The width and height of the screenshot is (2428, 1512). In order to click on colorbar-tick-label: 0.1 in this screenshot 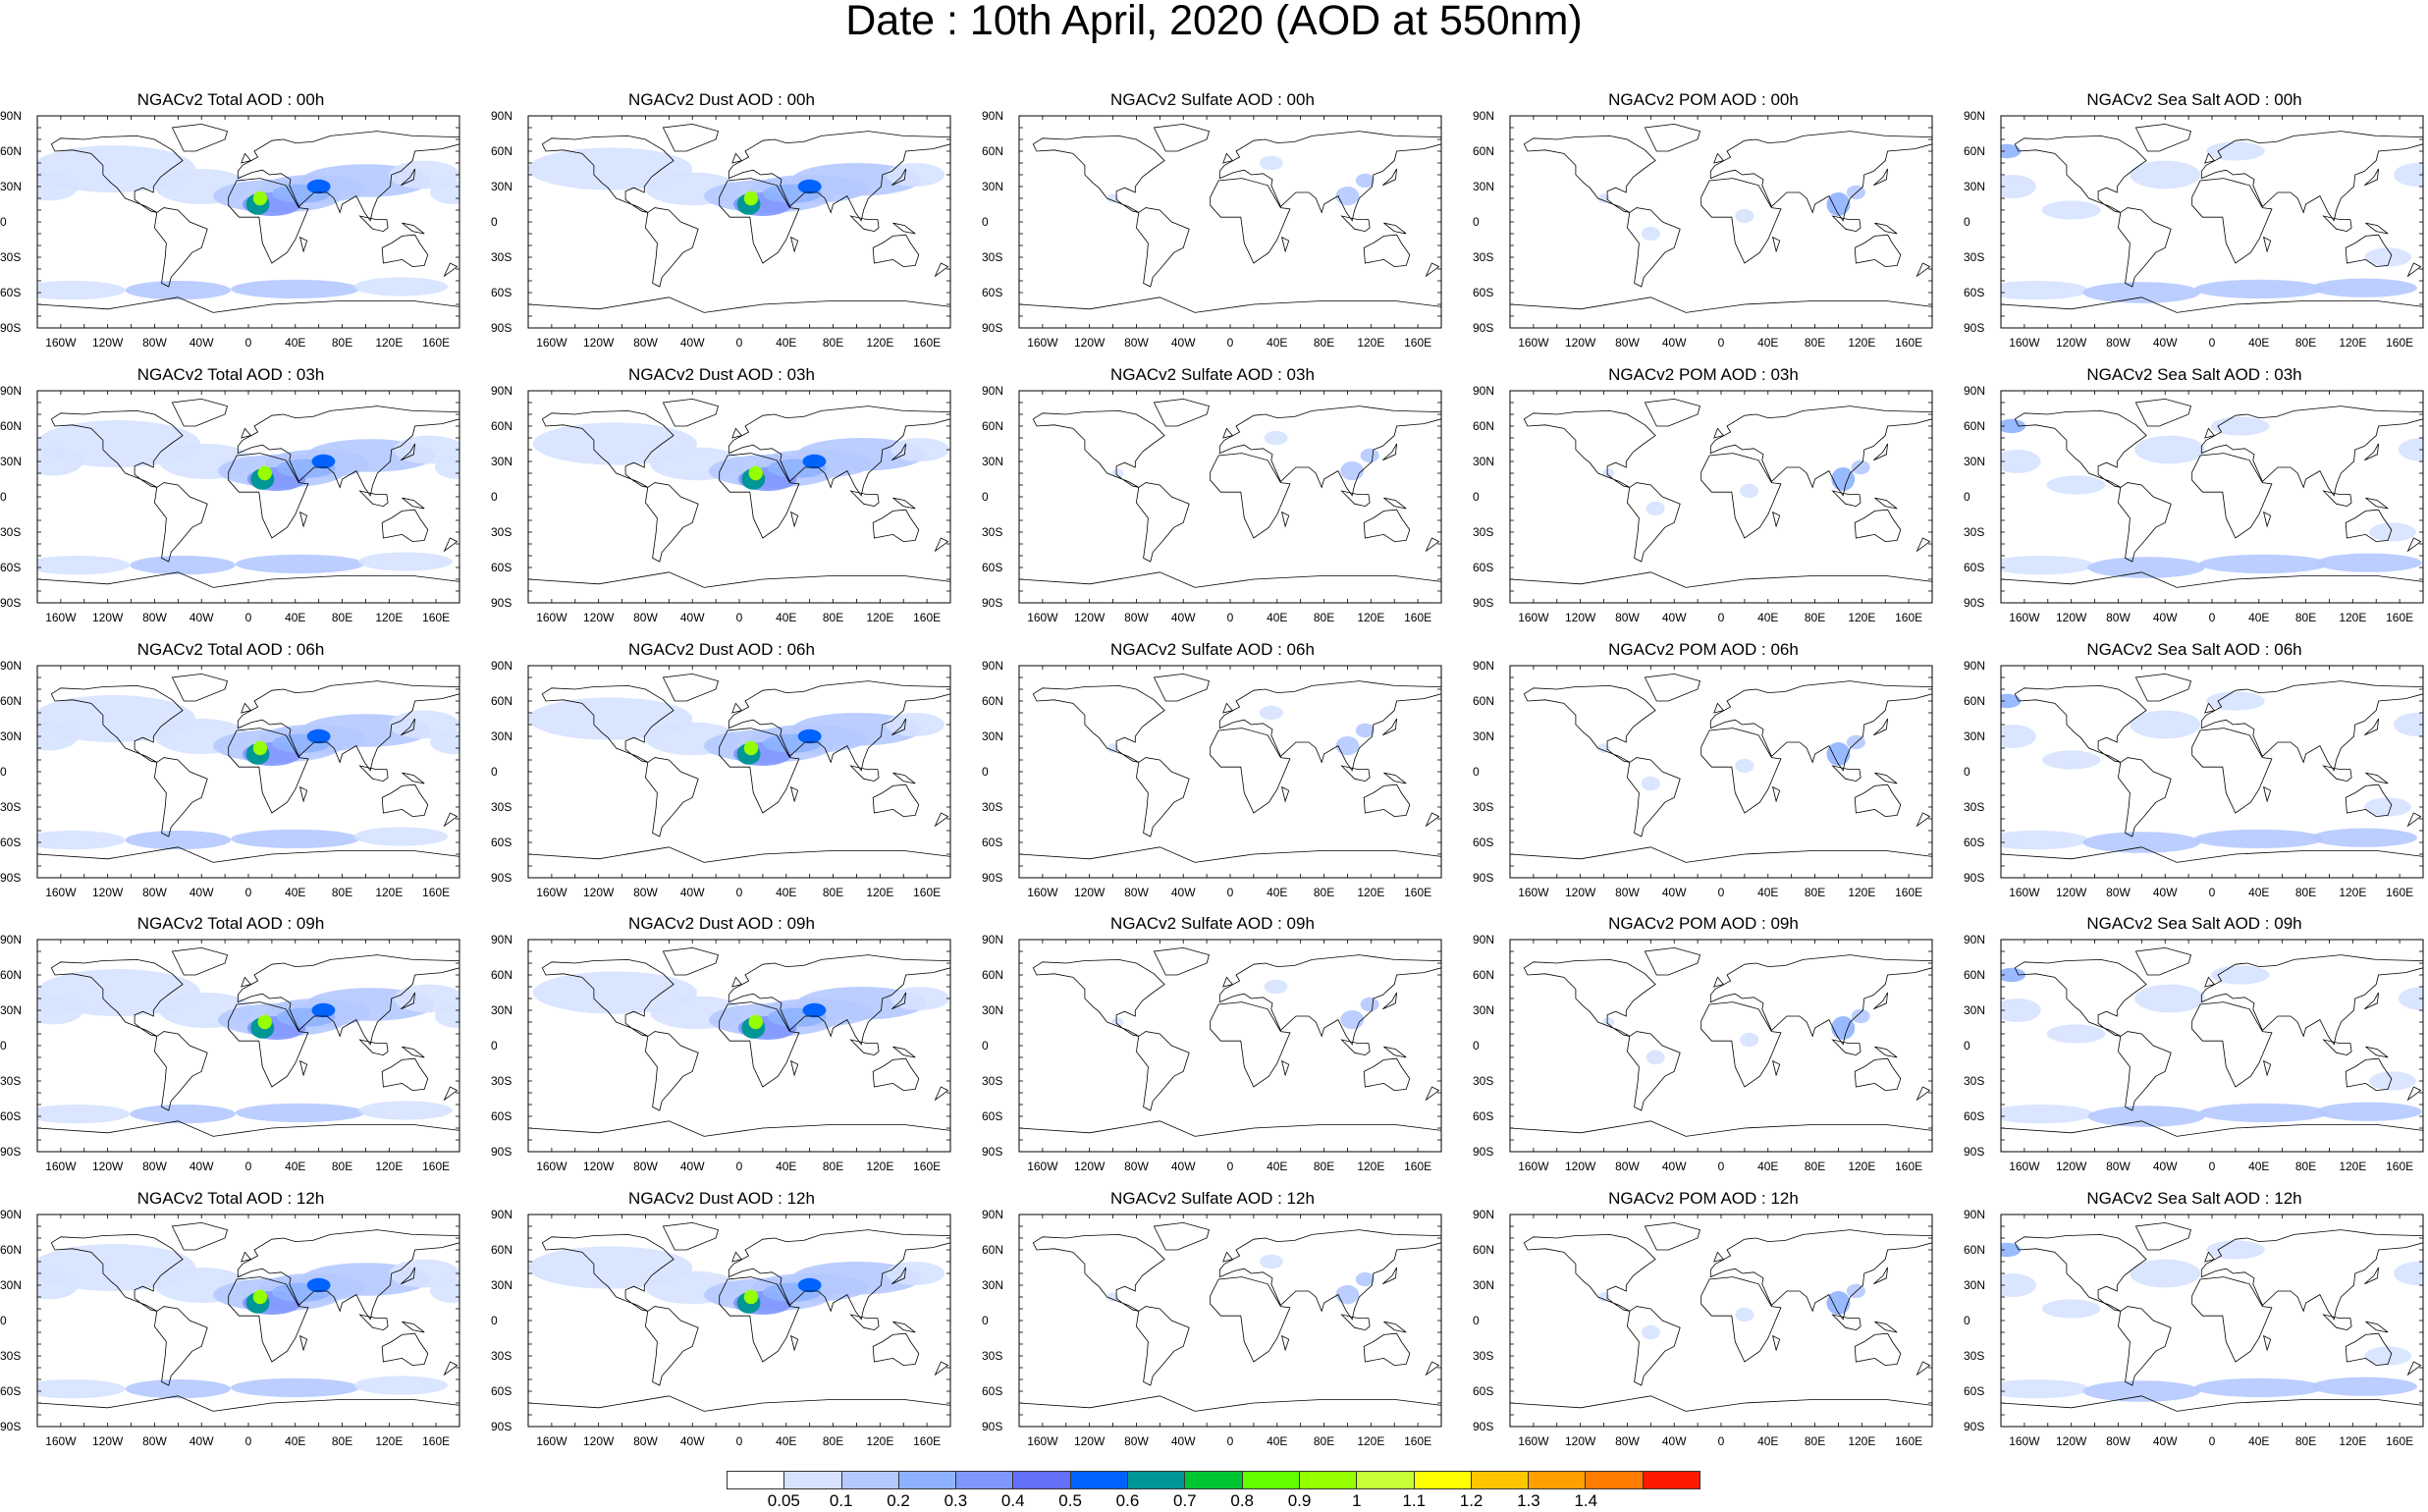, I will do `click(841, 1501)`.